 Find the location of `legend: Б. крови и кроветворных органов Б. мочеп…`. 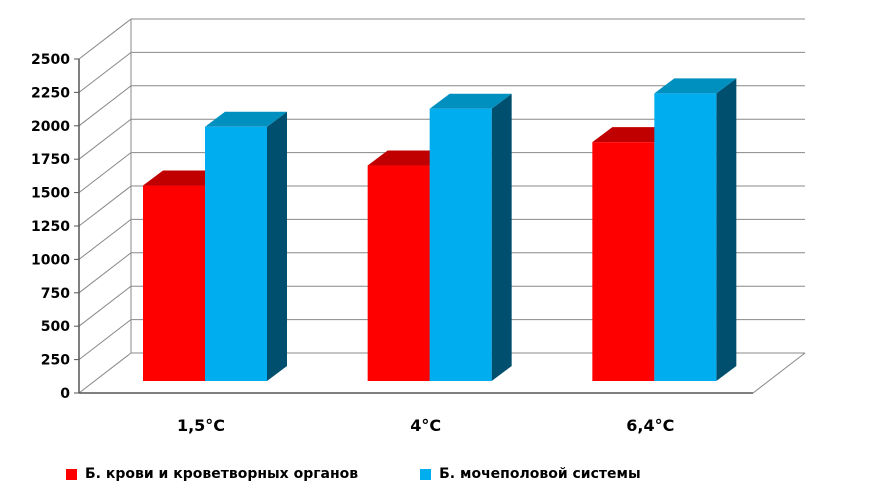

legend: Б. крови и кроветворных органов Б. мочеп… is located at coordinates (384, 474).